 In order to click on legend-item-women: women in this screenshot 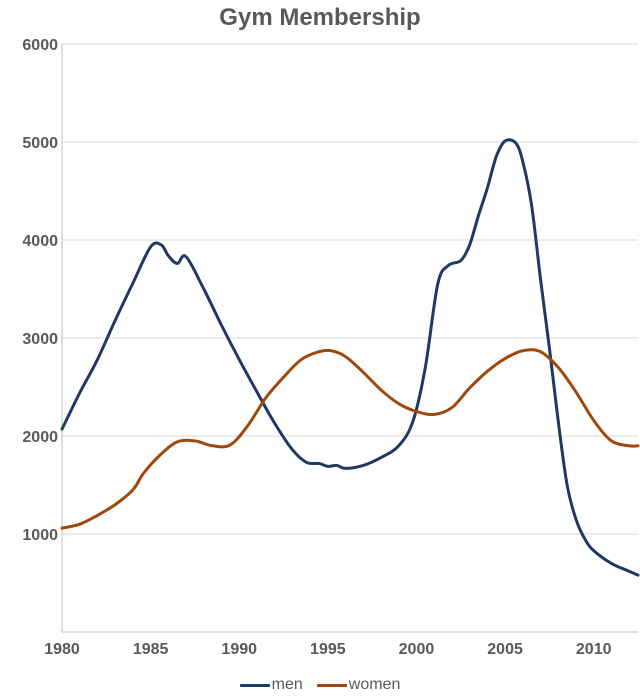, I will do `click(358, 685)`.